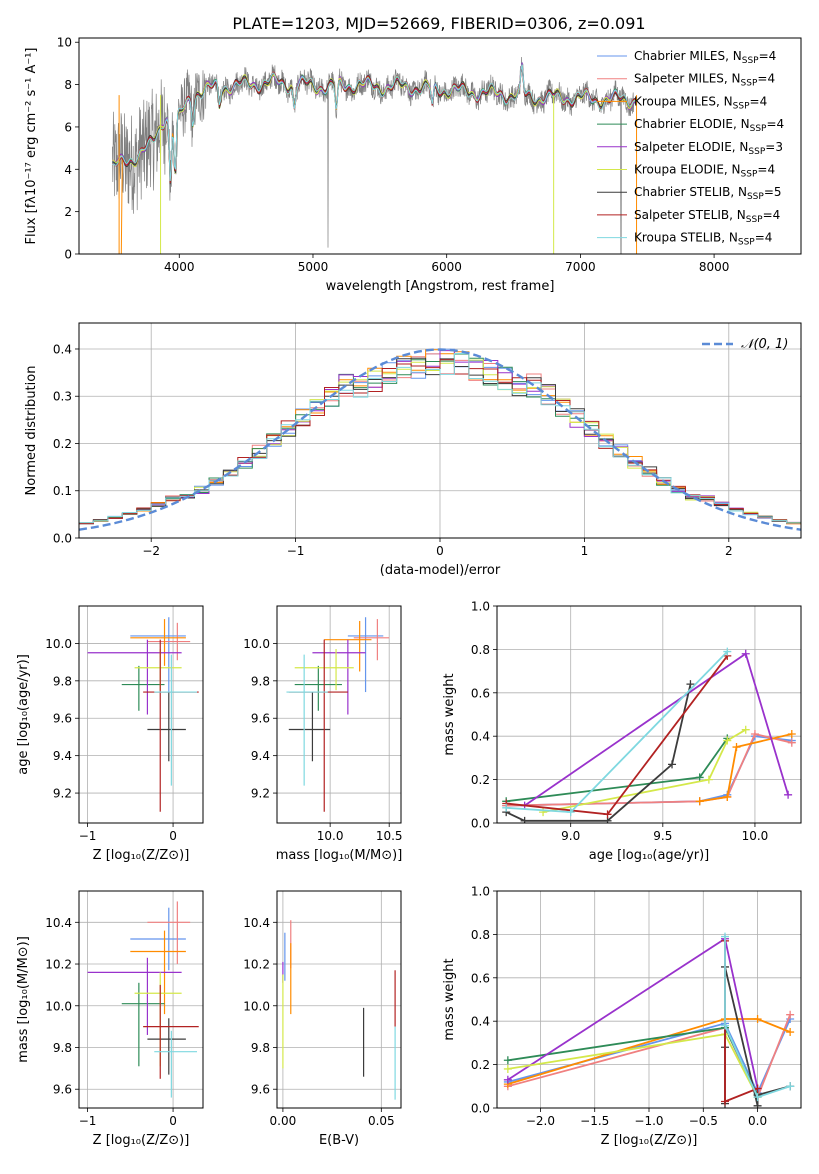  What do you see at coordinates (648, 1121) in the screenshot?
I see `x-tick-label: −1.0` at bounding box center [648, 1121].